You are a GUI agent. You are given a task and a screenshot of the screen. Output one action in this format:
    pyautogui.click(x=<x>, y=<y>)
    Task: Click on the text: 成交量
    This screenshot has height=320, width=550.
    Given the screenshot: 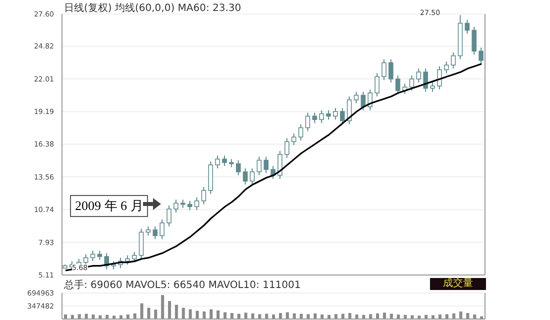 What is the action you would take?
    pyautogui.click(x=458, y=284)
    